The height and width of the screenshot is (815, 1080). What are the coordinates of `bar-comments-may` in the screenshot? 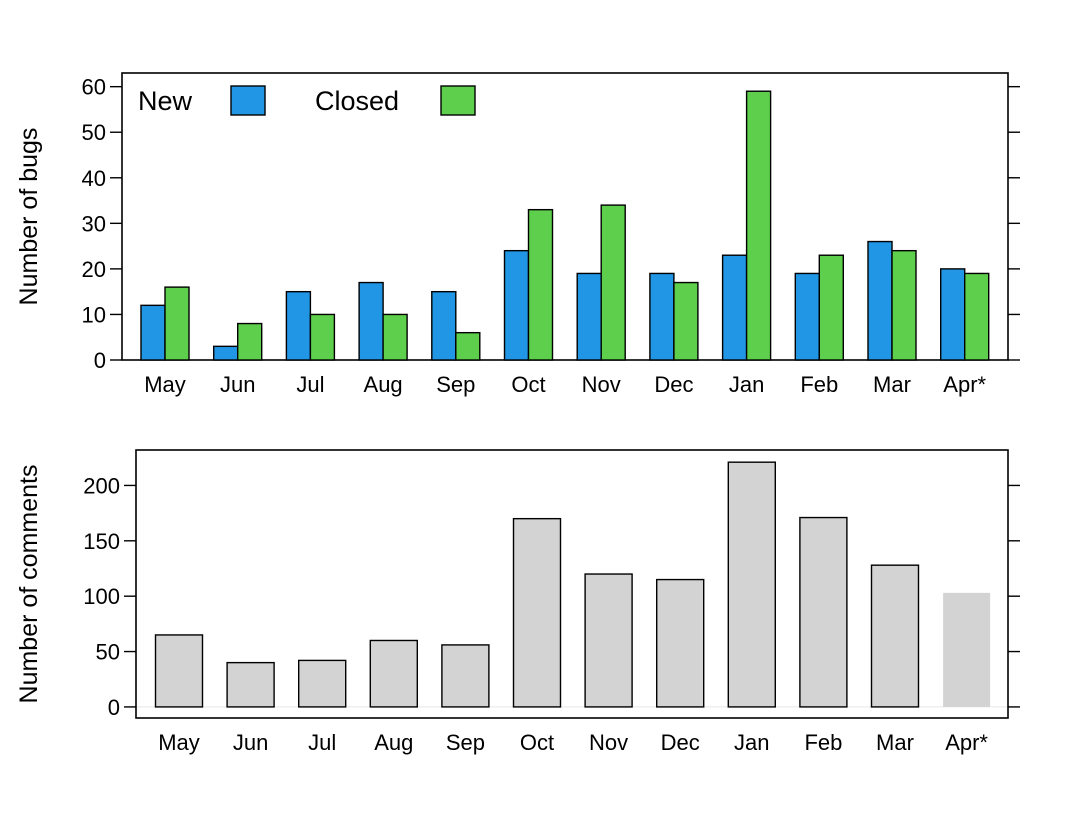 It's located at (179, 671).